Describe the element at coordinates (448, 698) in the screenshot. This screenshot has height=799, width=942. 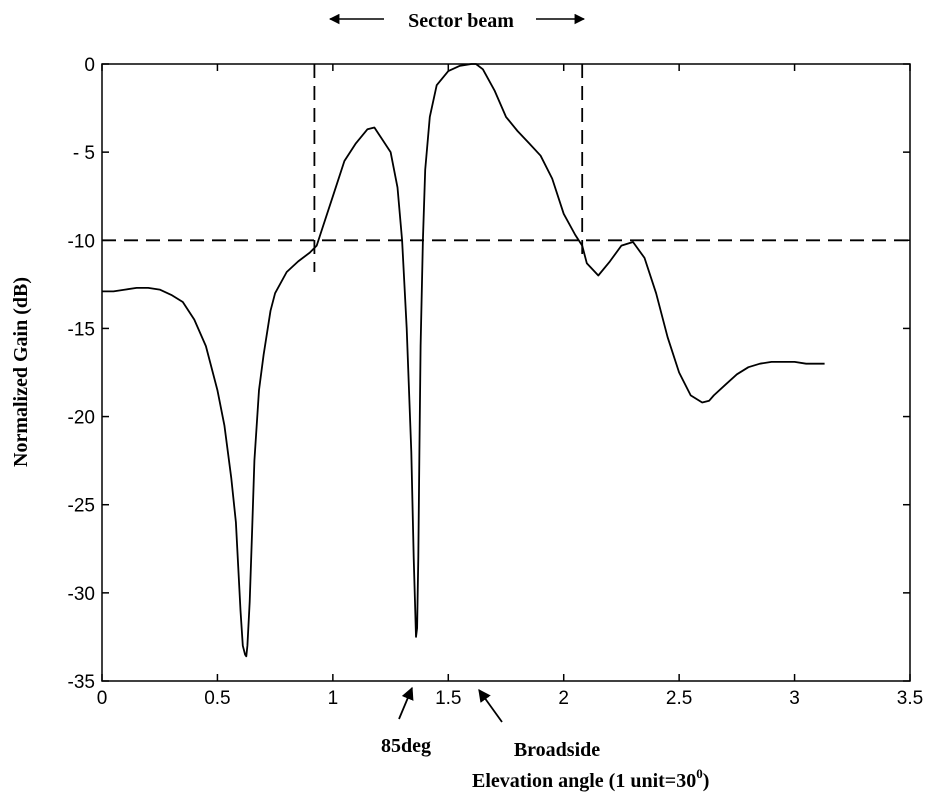
I see `x-tick-label: 1.5` at that location.